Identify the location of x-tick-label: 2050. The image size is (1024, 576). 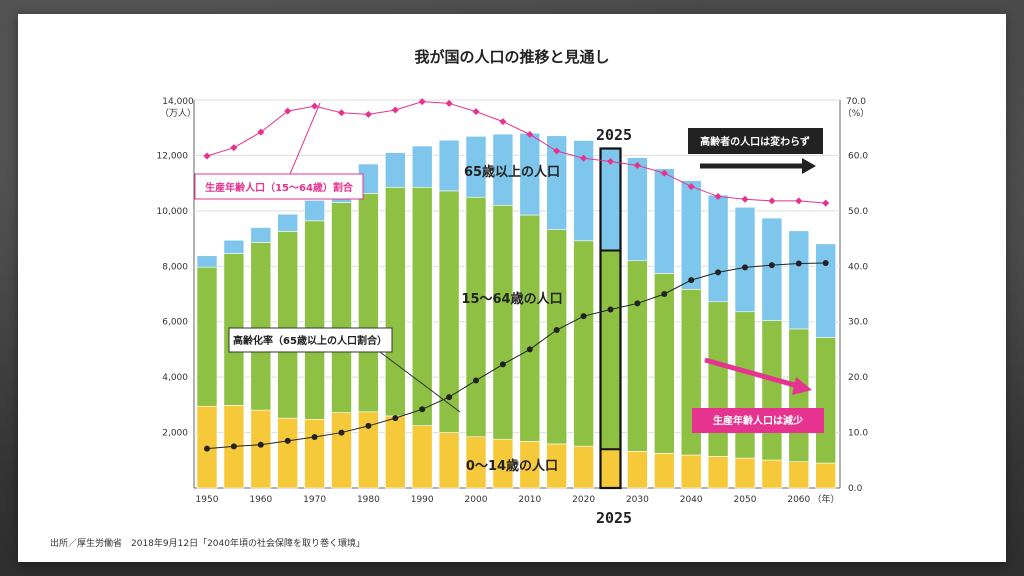
(745, 500).